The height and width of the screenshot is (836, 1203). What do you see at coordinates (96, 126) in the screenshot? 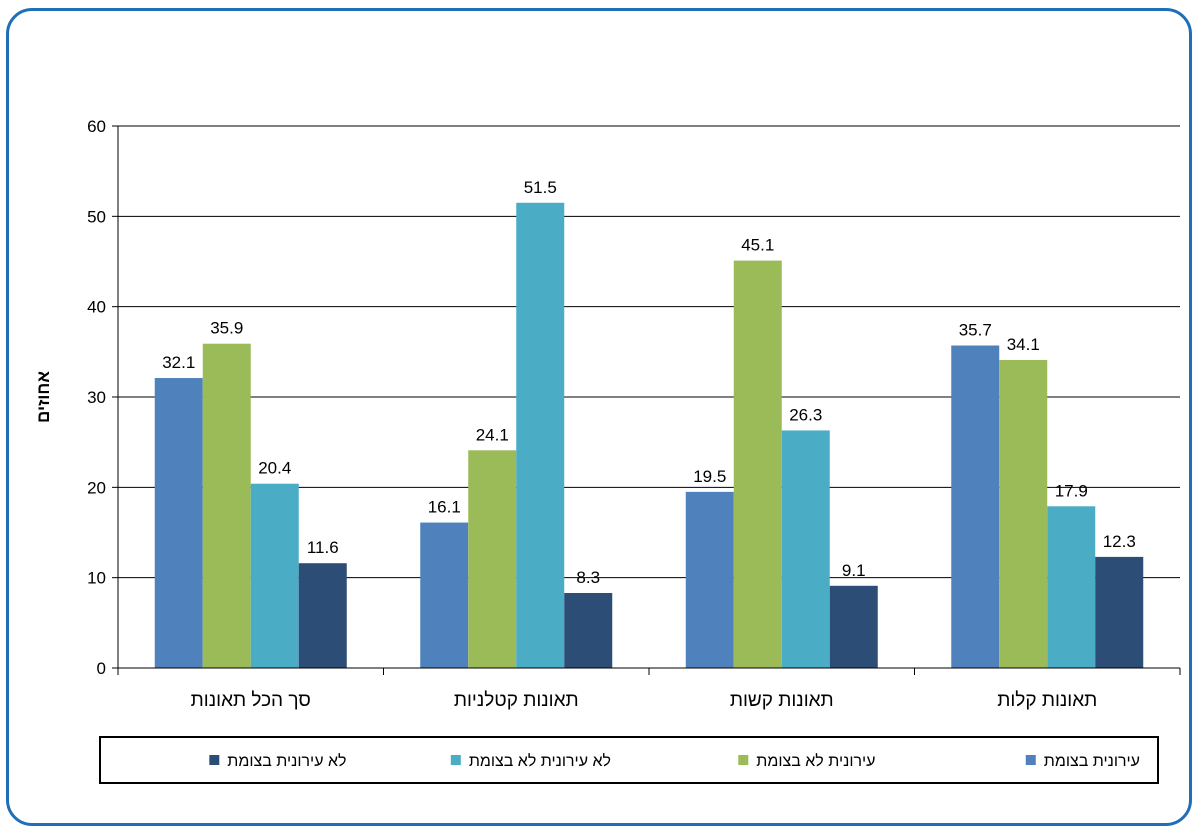
I see `y-tick-label: 60` at bounding box center [96, 126].